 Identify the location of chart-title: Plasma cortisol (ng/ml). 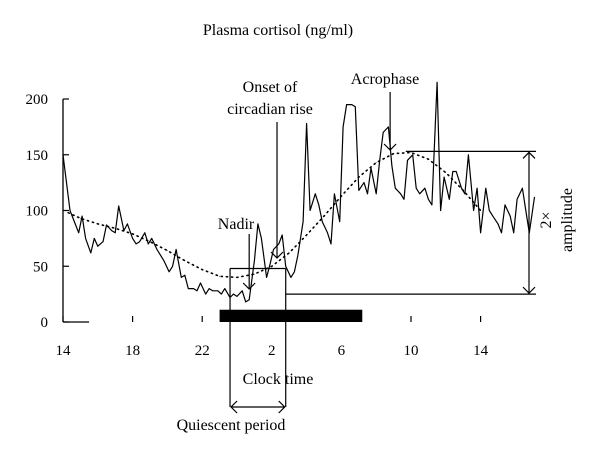
(278, 30).